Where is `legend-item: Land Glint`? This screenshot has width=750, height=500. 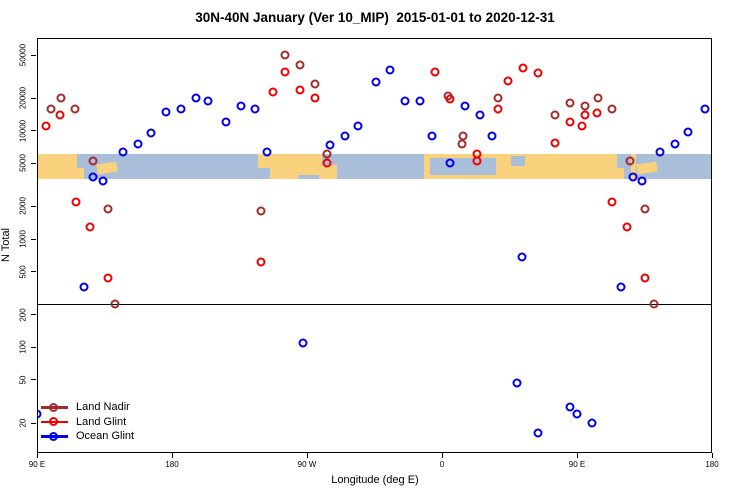
legend-item: Land Glint is located at coordinates (115, 422).